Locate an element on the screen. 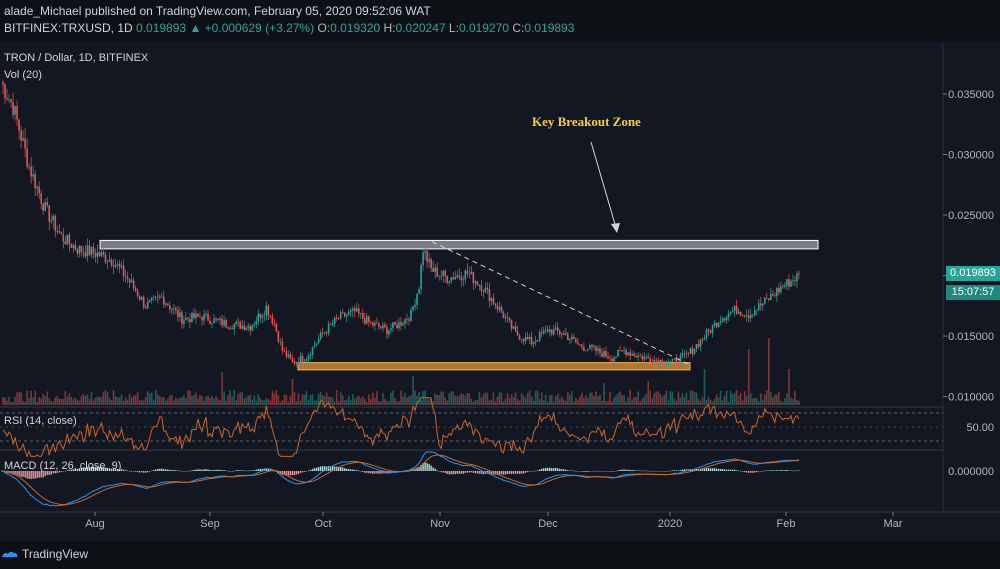 The height and width of the screenshot is (569, 1000). rsi-axis-tick: 50.00 is located at coordinates (980, 428).